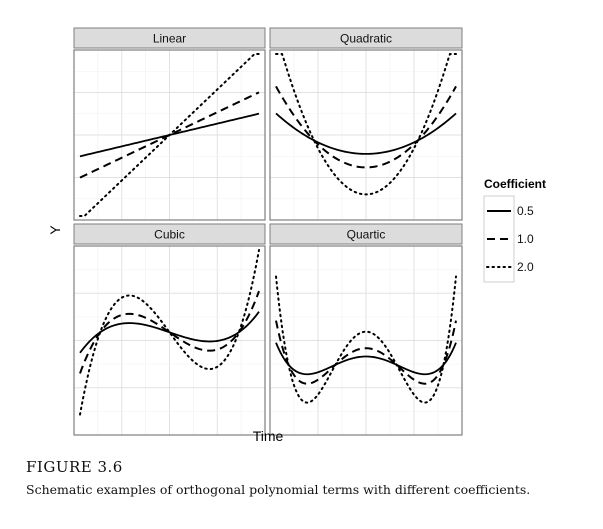  I want to click on facet-title: Quartic, so click(366, 235).